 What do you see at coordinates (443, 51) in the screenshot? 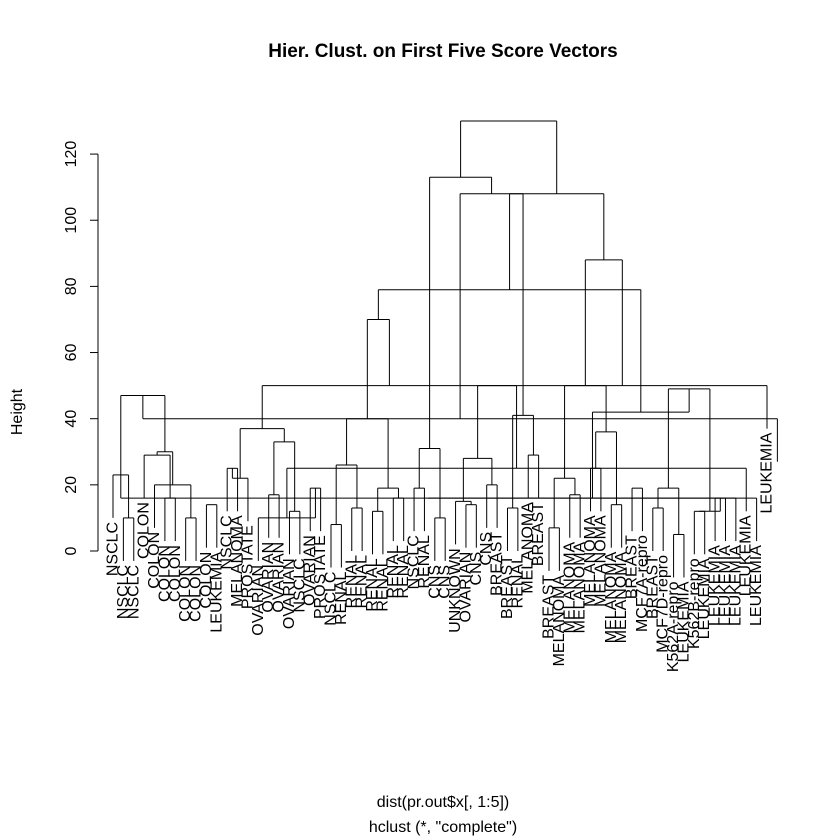
I see `chart-title: Hier. Clust. on First Five Score Vectors` at bounding box center [443, 51].